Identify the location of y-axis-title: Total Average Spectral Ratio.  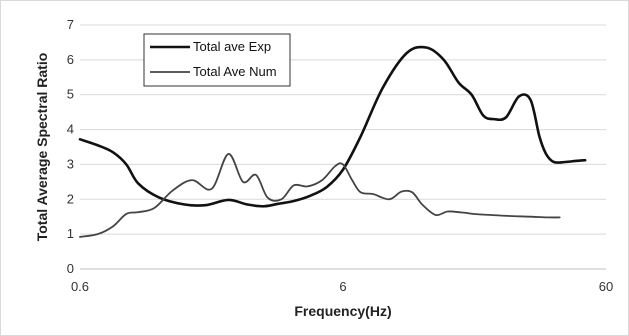
(42, 147).